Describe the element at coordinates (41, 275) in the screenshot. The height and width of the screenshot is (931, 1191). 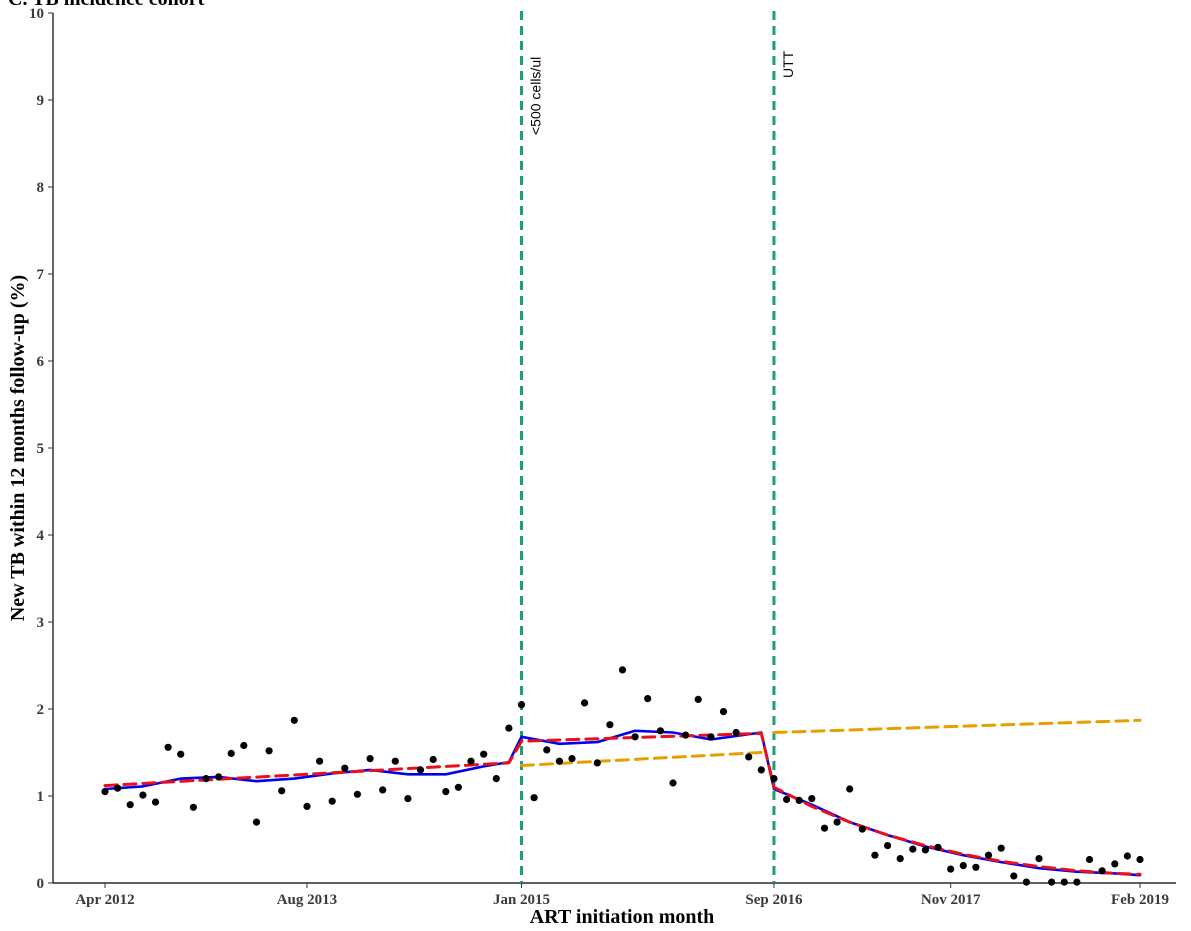
I see `y-tick-label: 7` at that location.